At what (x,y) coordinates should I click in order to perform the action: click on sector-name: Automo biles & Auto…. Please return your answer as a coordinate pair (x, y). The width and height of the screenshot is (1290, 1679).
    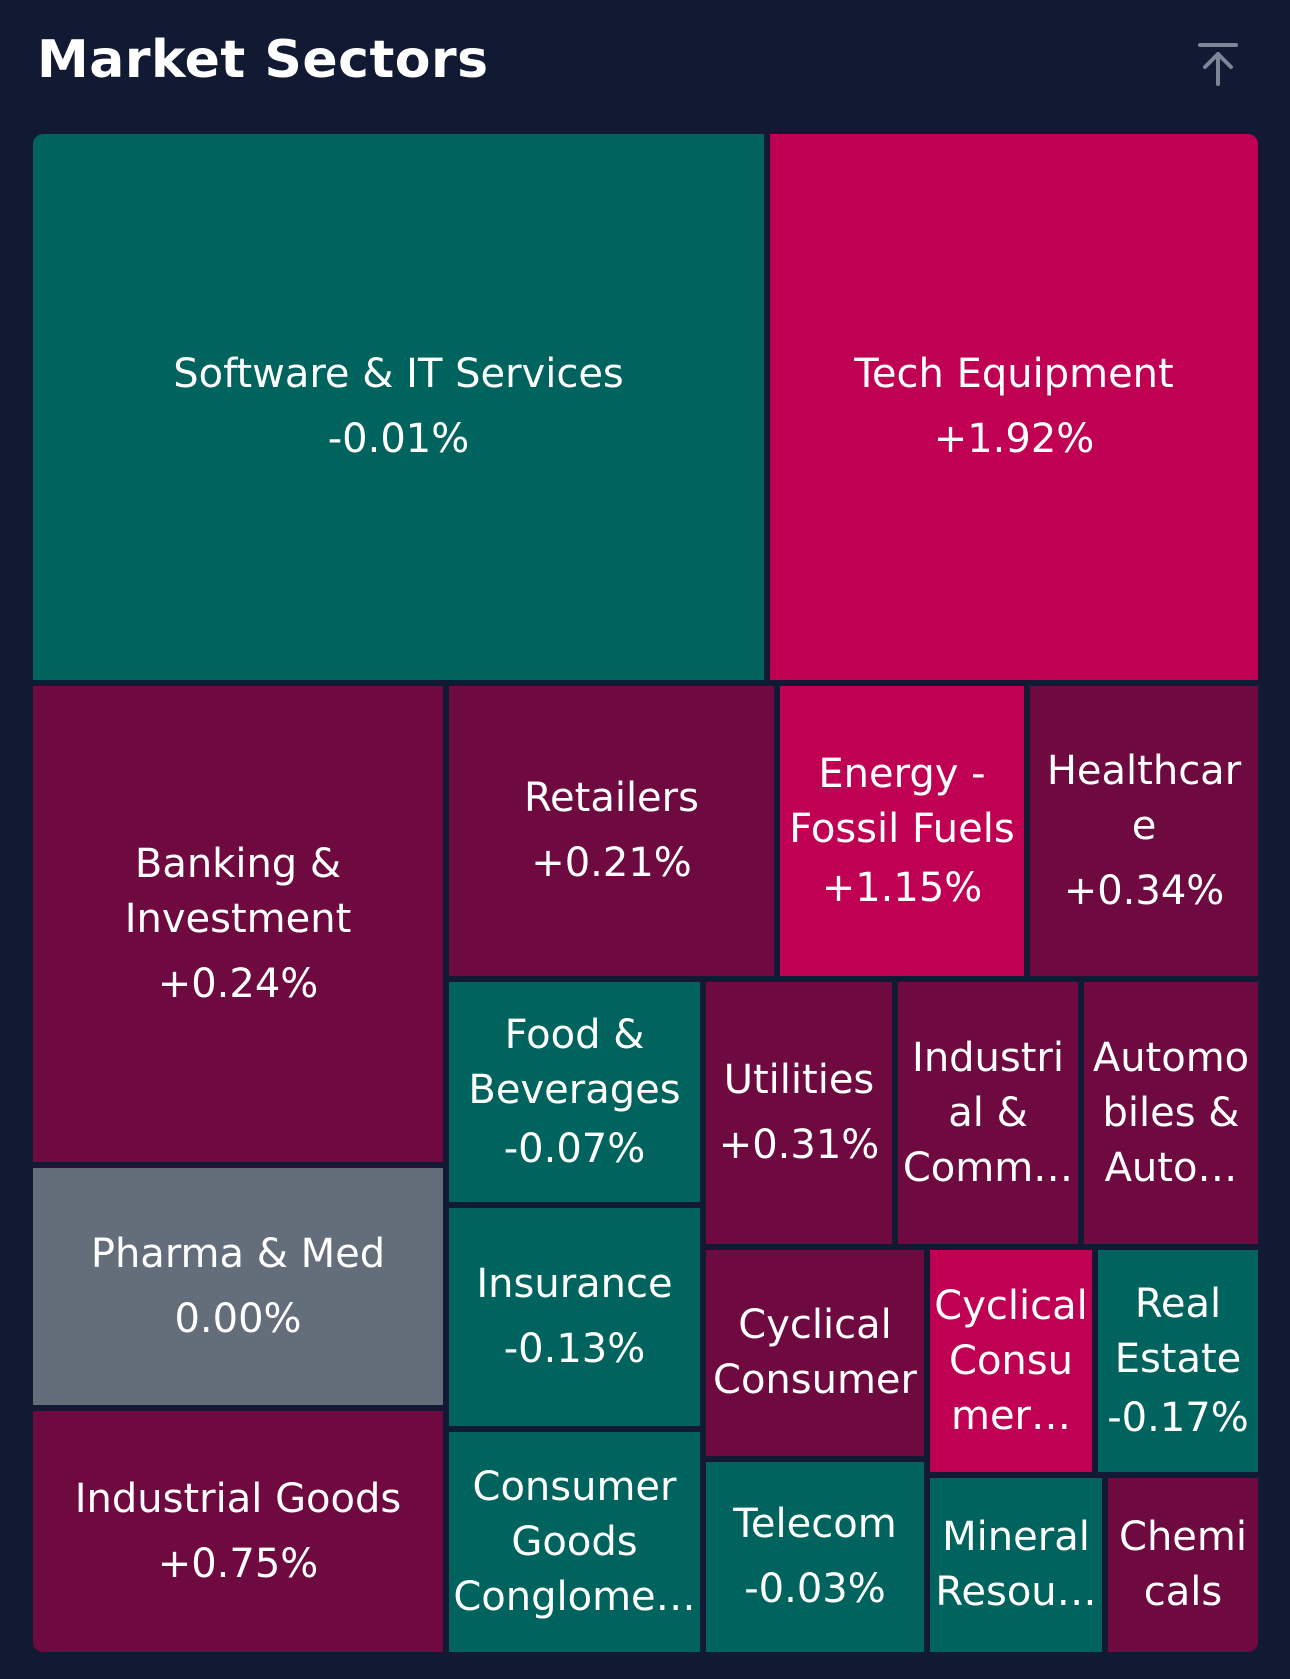
    Looking at the image, I should click on (1171, 1112).